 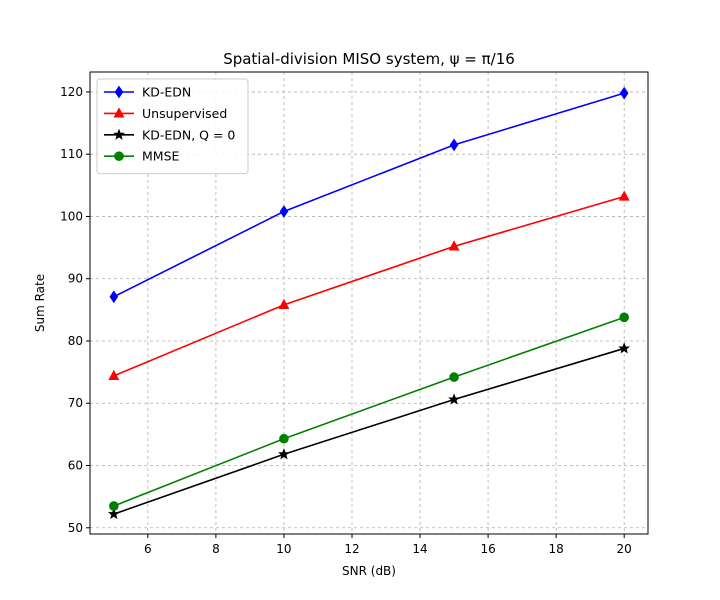 I want to click on x-axis-label: SNR (dB), so click(x=369, y=571).